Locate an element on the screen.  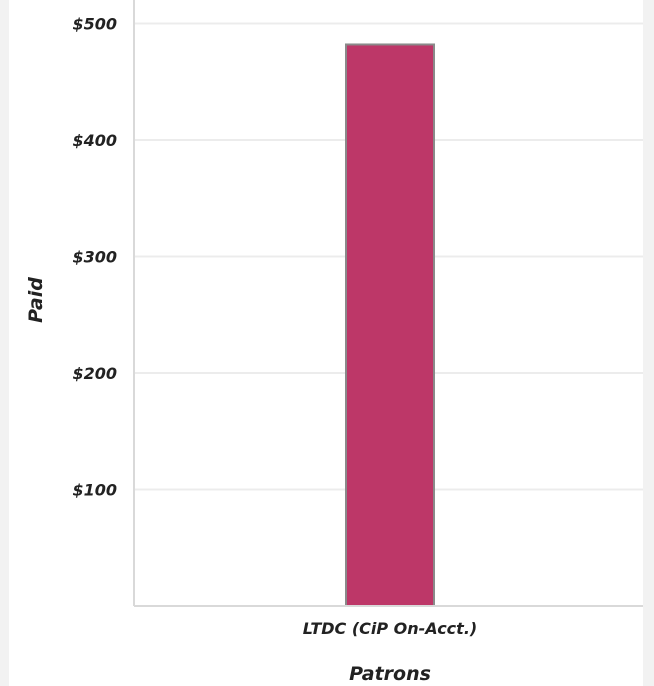
x-axis-categories: LTDC (CiP On-Acct.) is located at coordinates (390, 628).